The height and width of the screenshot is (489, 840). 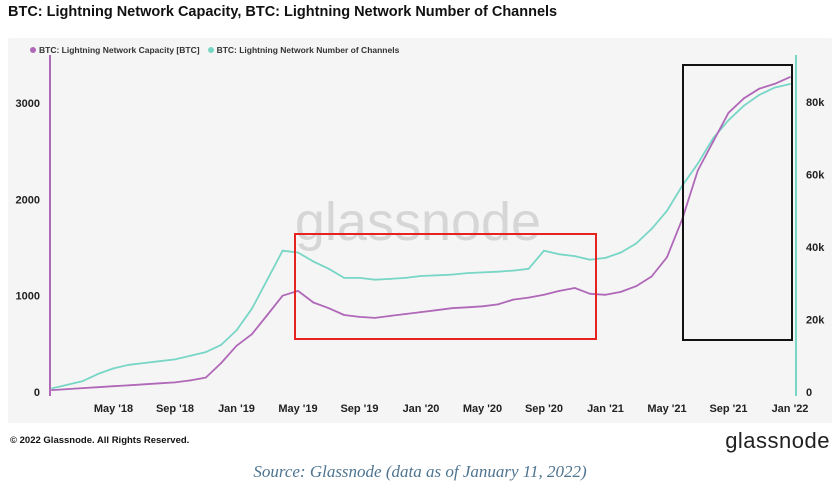 I want to click on legend-item-capacity: BTC: Lightning Network Capacity [BTC], so click(x=115, y=50).